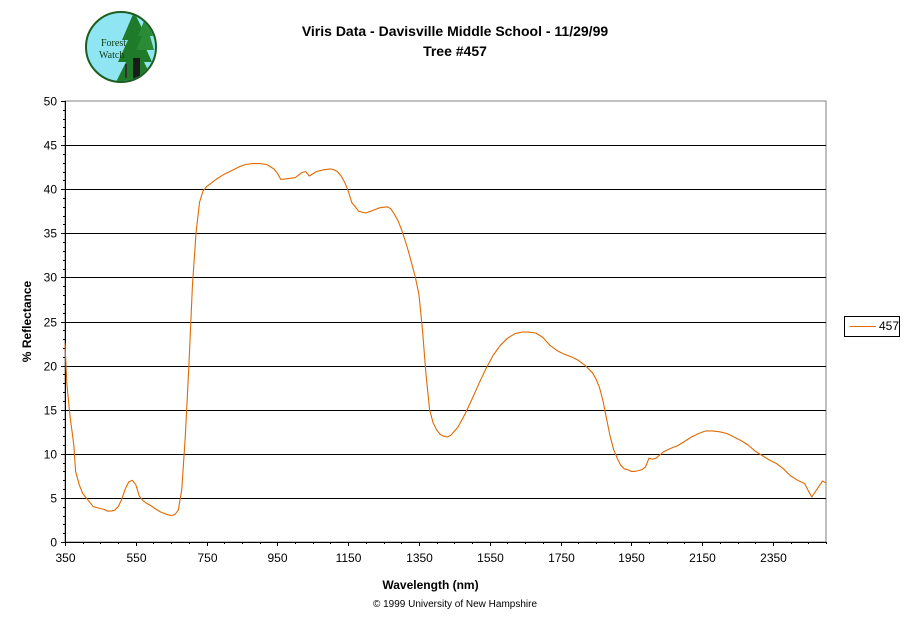  I want to click on y-tick-label: 30, so click(51, 278).